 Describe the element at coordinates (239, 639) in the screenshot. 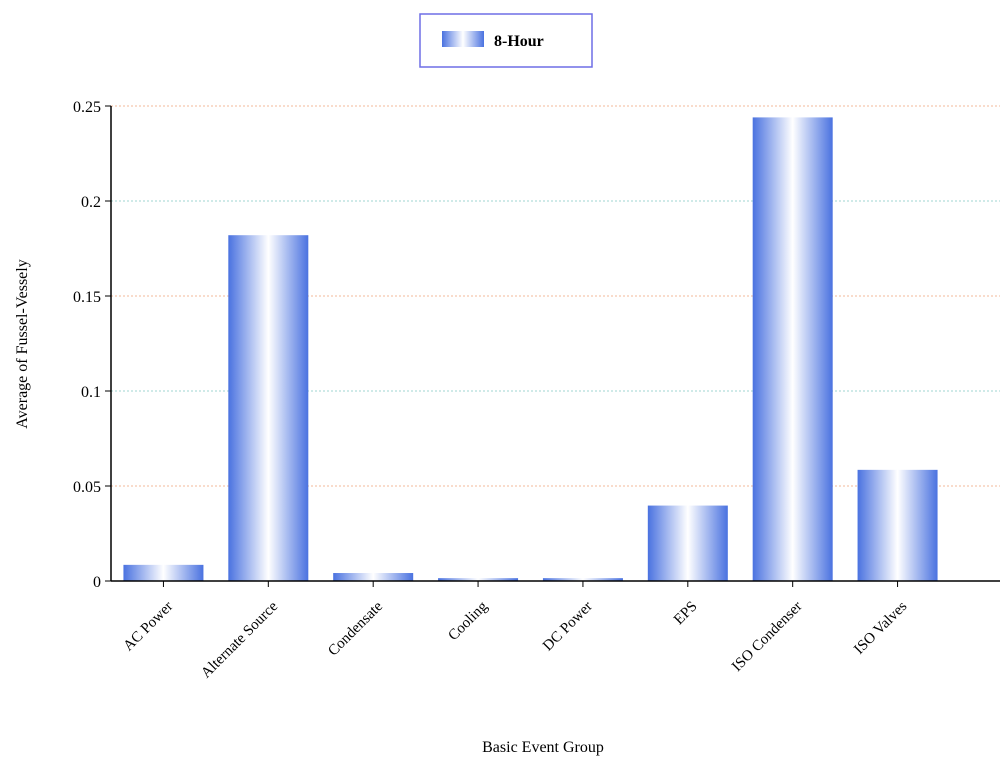

I see `x-tick-label: Alternate Source` at that location.